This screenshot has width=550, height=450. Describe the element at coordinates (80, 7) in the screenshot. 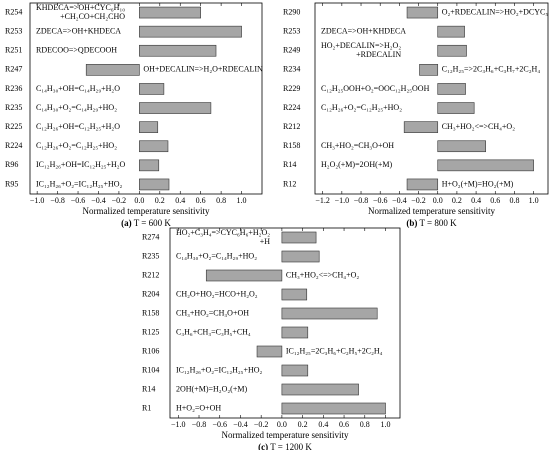

I see `reaction-label: KHDECA=>OH+CYC₆H₁₀` at that location.